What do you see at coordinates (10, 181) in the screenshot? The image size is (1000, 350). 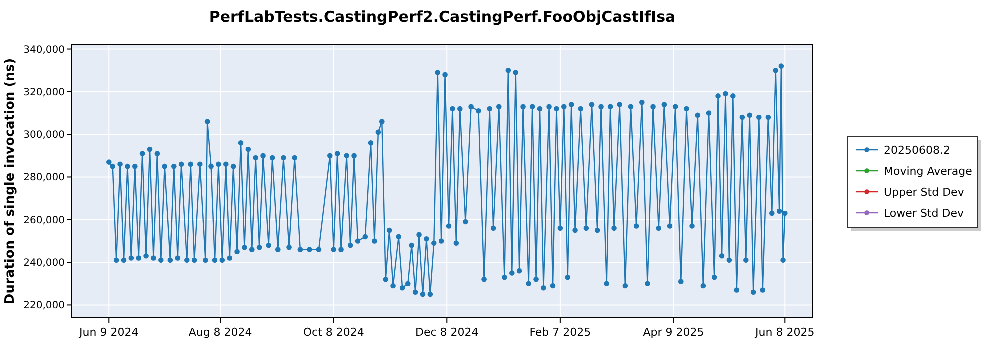 I see `y-axis-title: Duration of single invocation (ns)` at bounding box center [10, 181].